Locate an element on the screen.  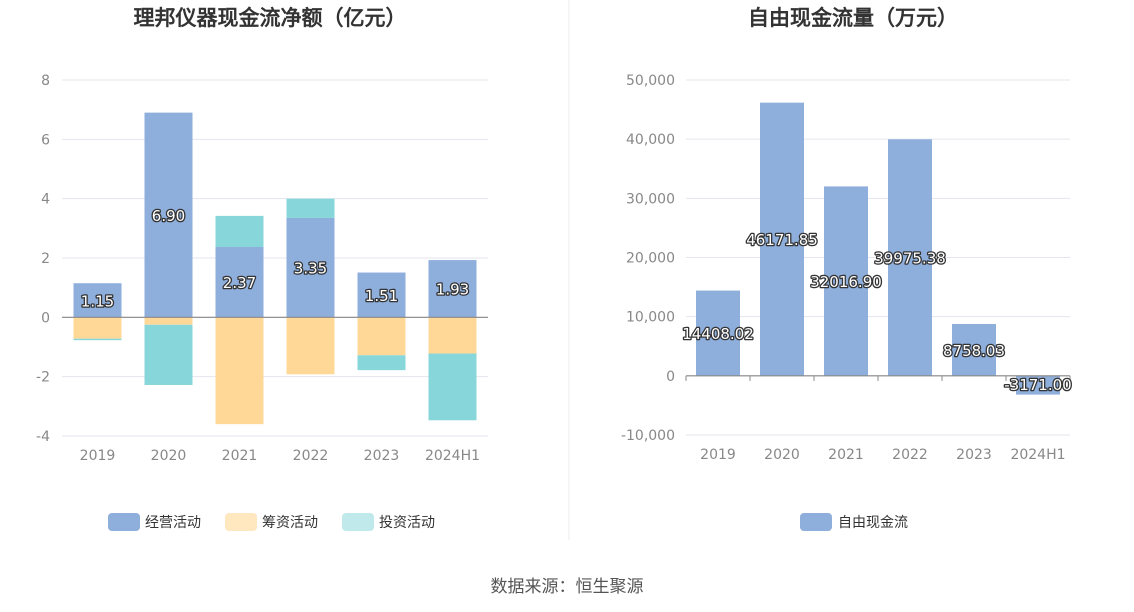
bar-经营活动-2024H1 is located at coordinates (452, 289).